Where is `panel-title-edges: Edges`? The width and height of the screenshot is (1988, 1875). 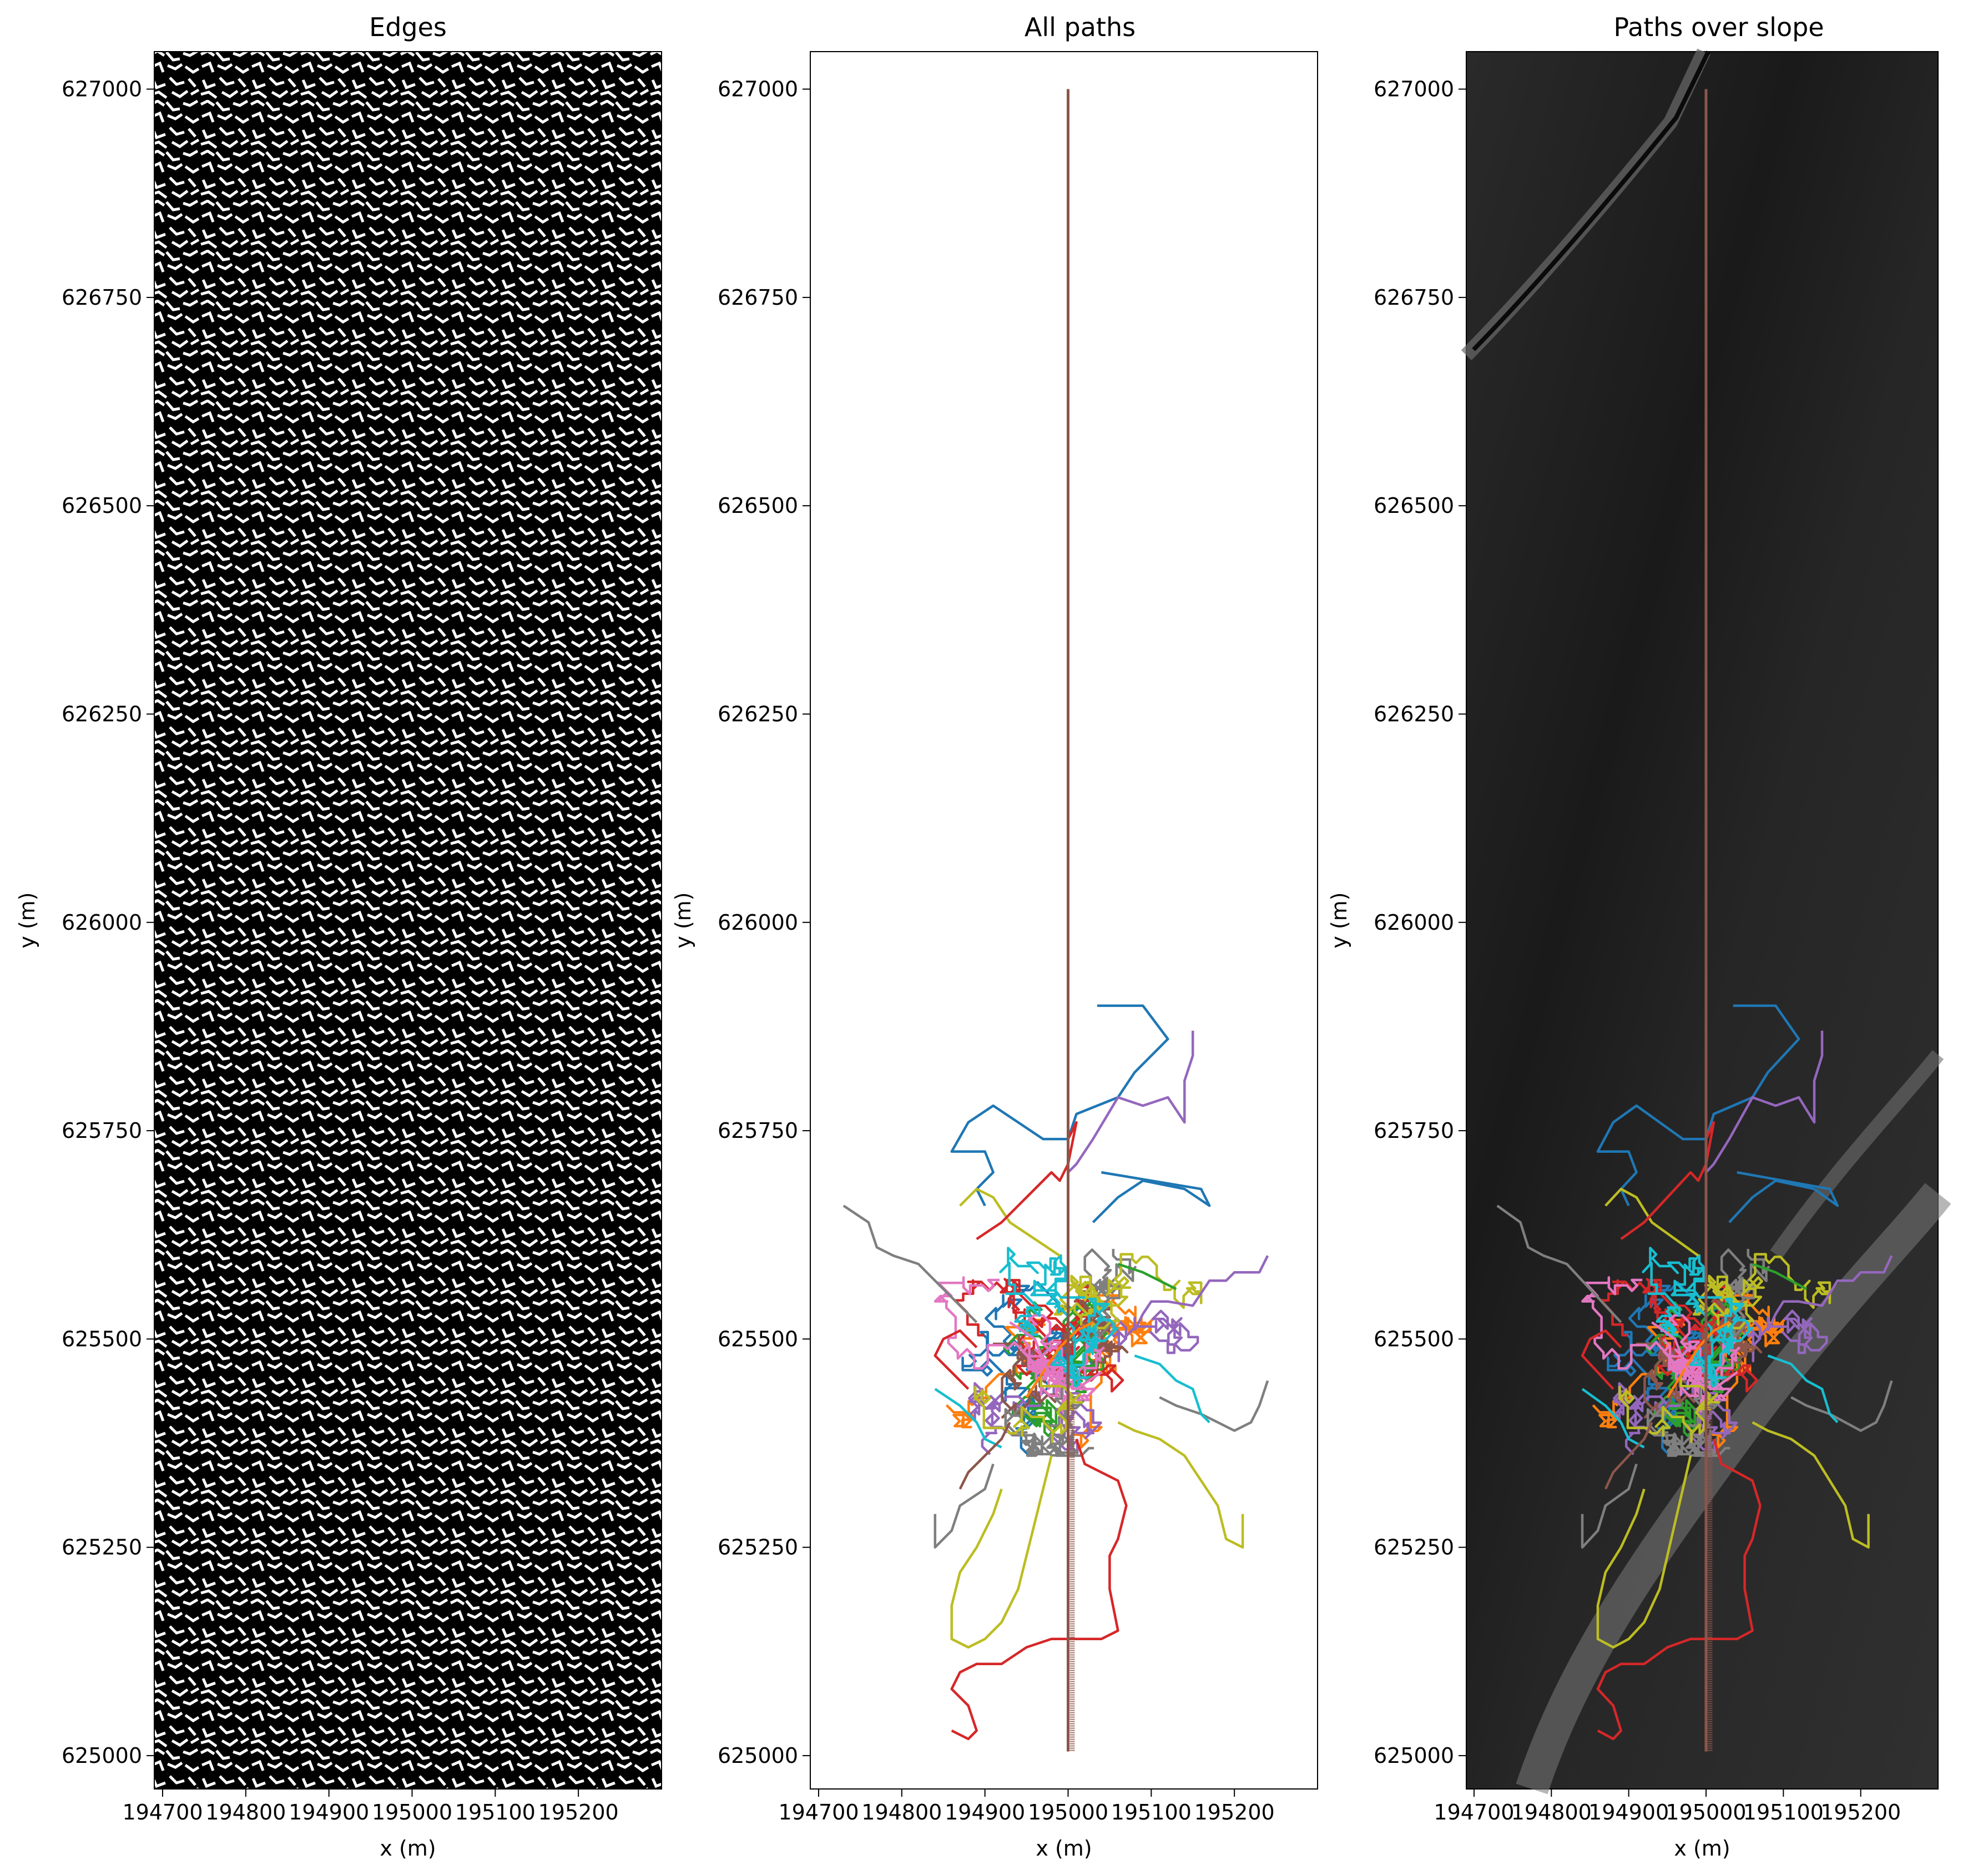
panel-title-edges: Edges is located at coordinates (408, 27).